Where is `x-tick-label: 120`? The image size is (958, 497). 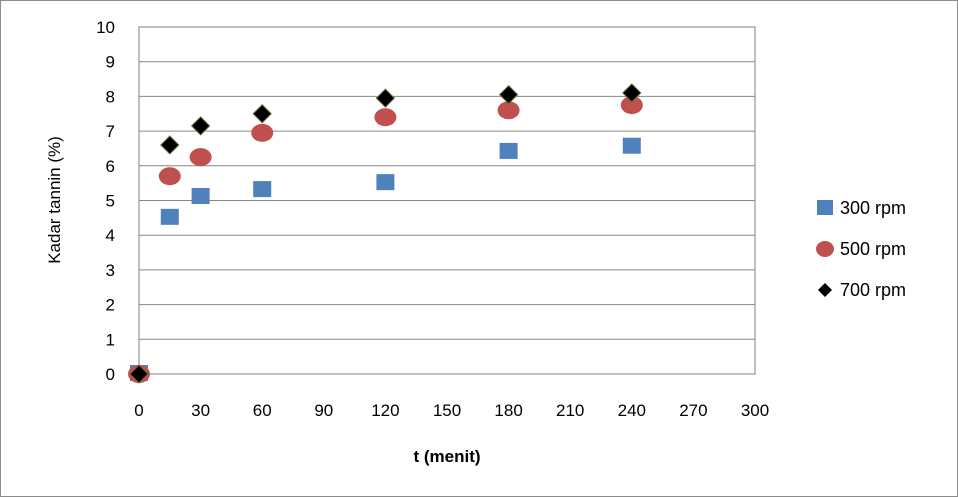 x-tick-label: 120 is located at coordinates (385, 410).